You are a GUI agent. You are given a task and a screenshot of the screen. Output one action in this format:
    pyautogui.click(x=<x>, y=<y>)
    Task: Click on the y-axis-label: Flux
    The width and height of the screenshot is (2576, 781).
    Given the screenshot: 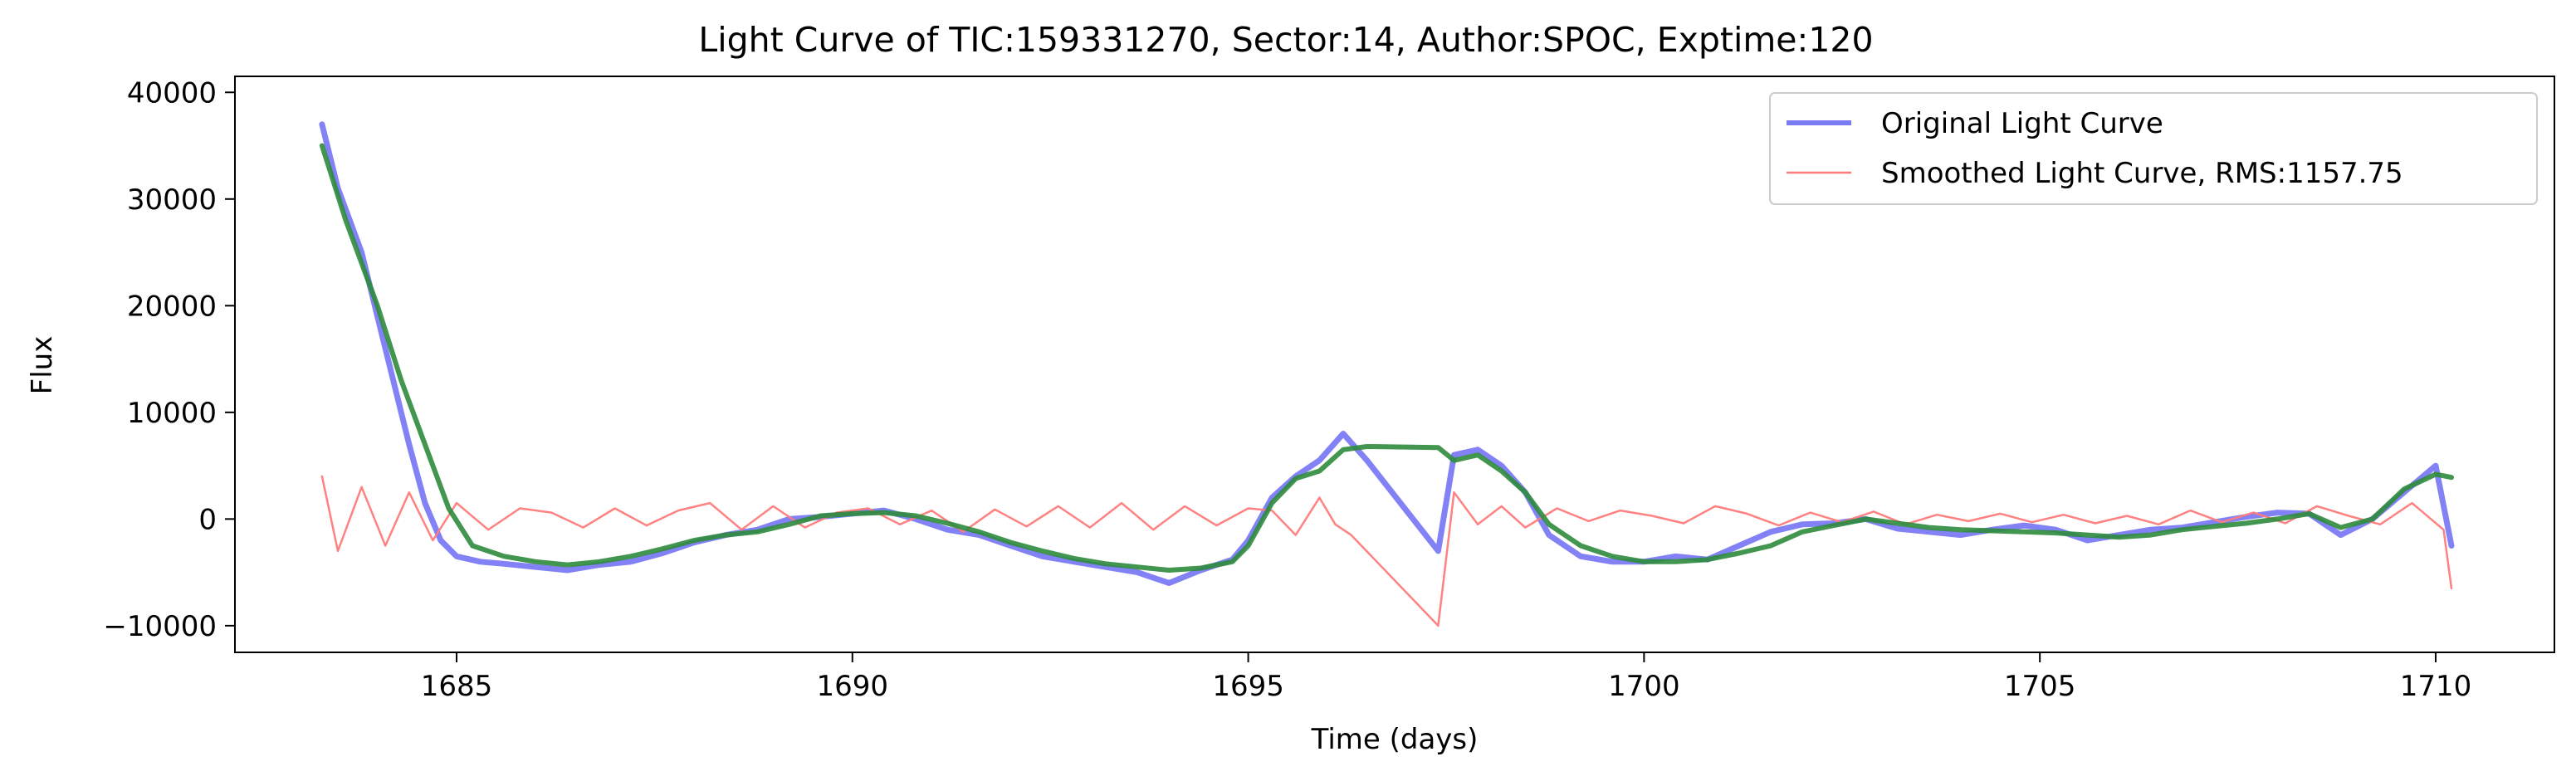 What is the action you would take?
    pyautogui.click(x=42, y=365)
    